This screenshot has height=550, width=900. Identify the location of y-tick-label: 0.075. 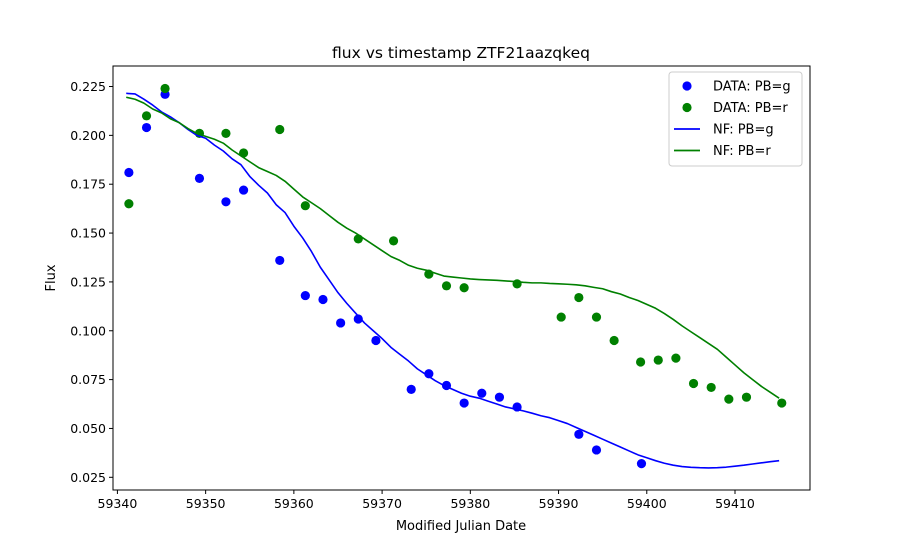
(88, 379).